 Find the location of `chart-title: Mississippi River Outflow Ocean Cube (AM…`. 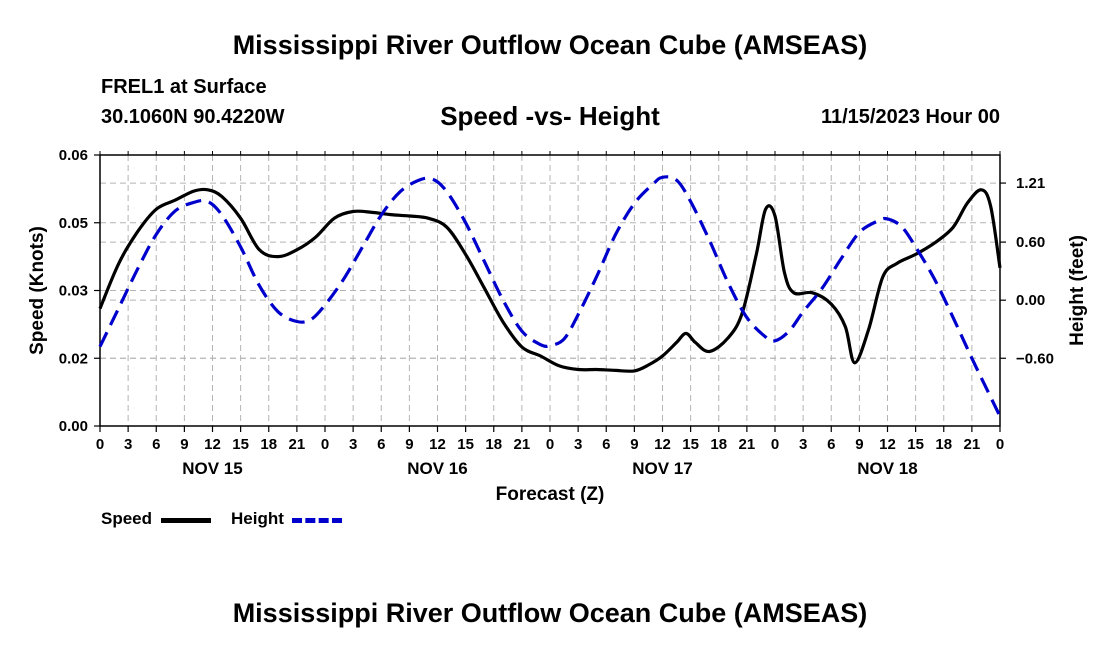

chart-title: Mississippi River Outflow Ocean Cube (AM… is located at coordinates (550, 45).